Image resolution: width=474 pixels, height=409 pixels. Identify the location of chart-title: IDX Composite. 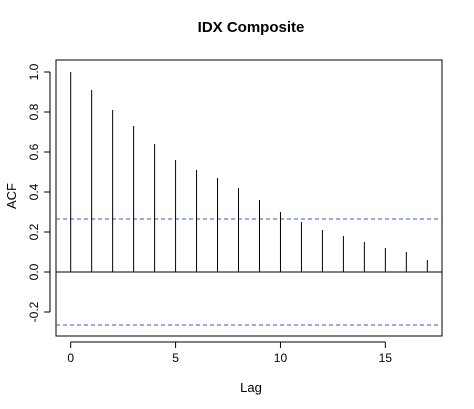
(251, 27).